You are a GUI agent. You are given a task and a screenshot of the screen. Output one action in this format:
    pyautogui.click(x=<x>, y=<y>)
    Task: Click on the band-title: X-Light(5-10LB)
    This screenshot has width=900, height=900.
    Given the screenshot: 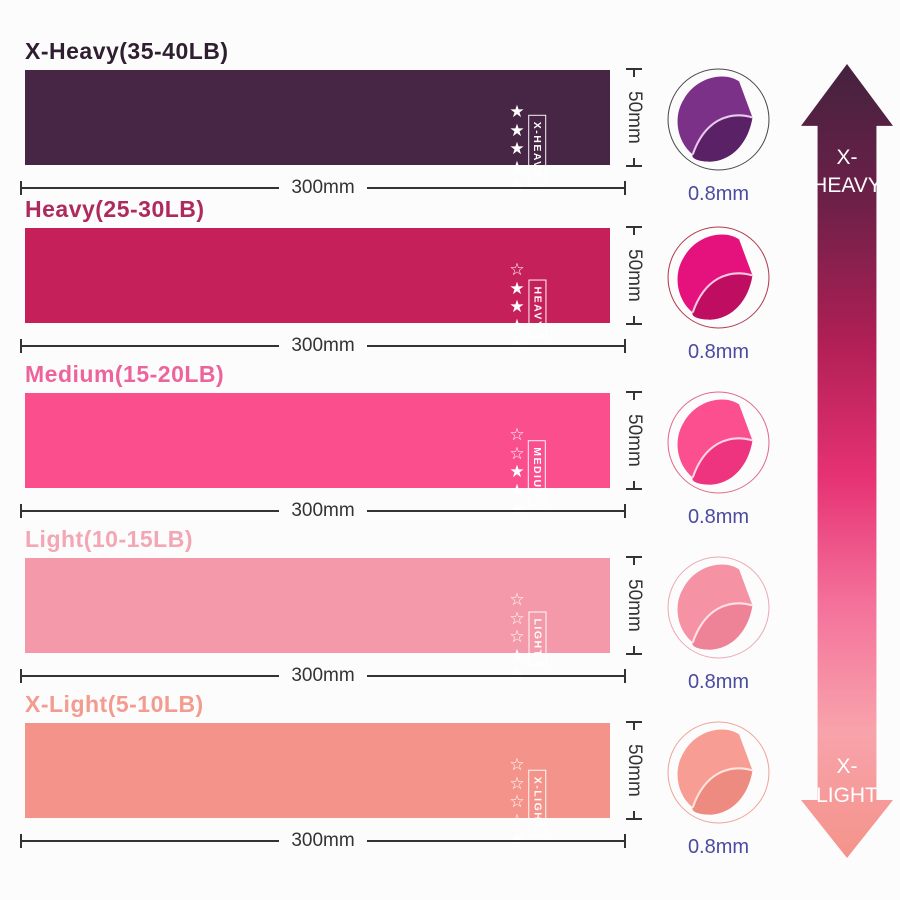 What is the action you would take?
    pyautogui.click(x=114, y=704)
    